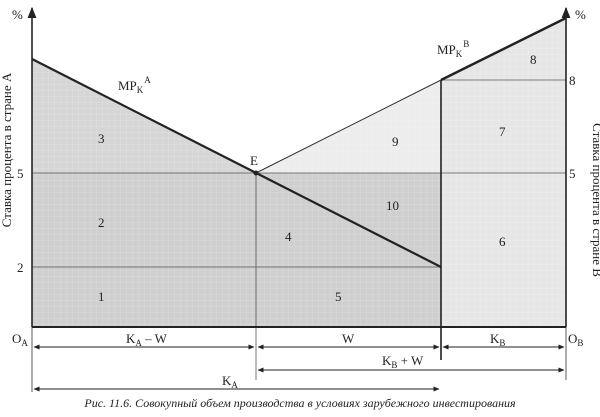  Describe the element at coordinates (230, 381) in the screenshot. I see `dim-ka-label: KA` at that location.